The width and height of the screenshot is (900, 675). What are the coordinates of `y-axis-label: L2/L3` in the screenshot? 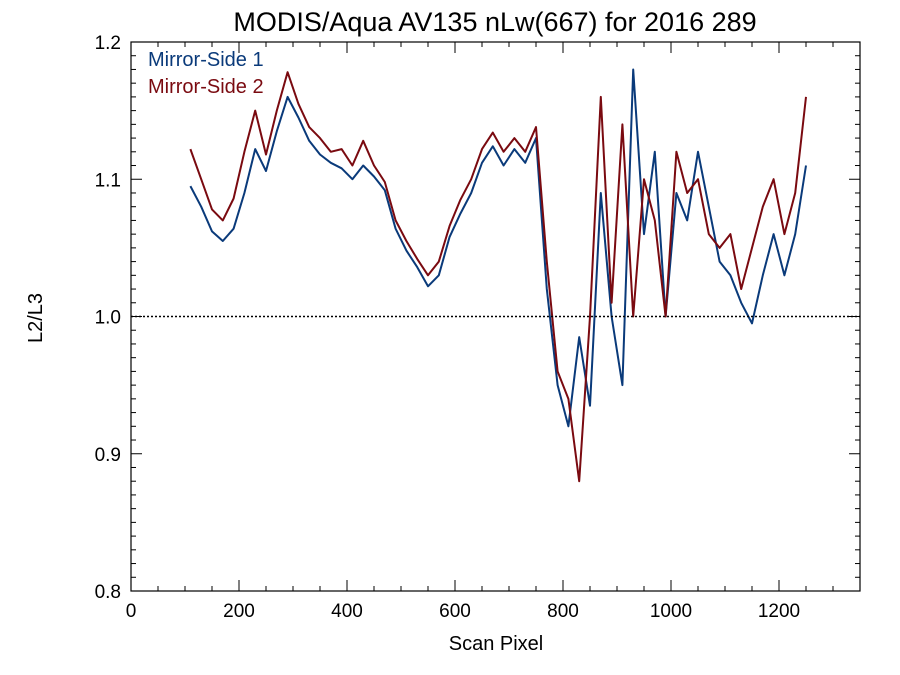 It's located at (36, 318).